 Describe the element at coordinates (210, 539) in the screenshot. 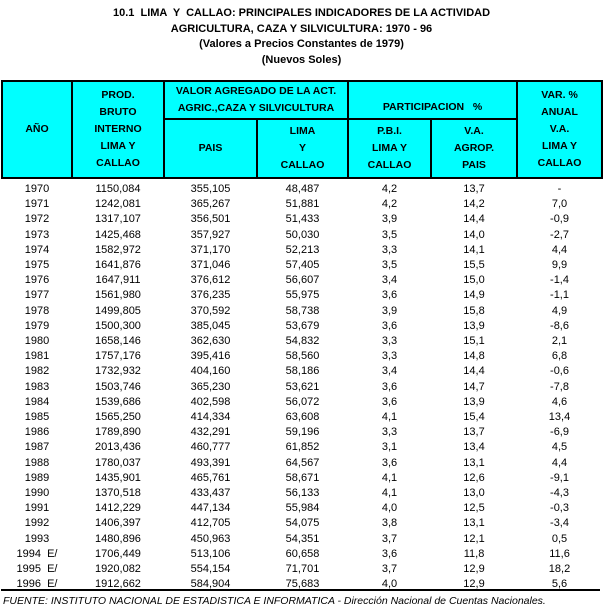

I see `value-cell: 450,963` at that location.